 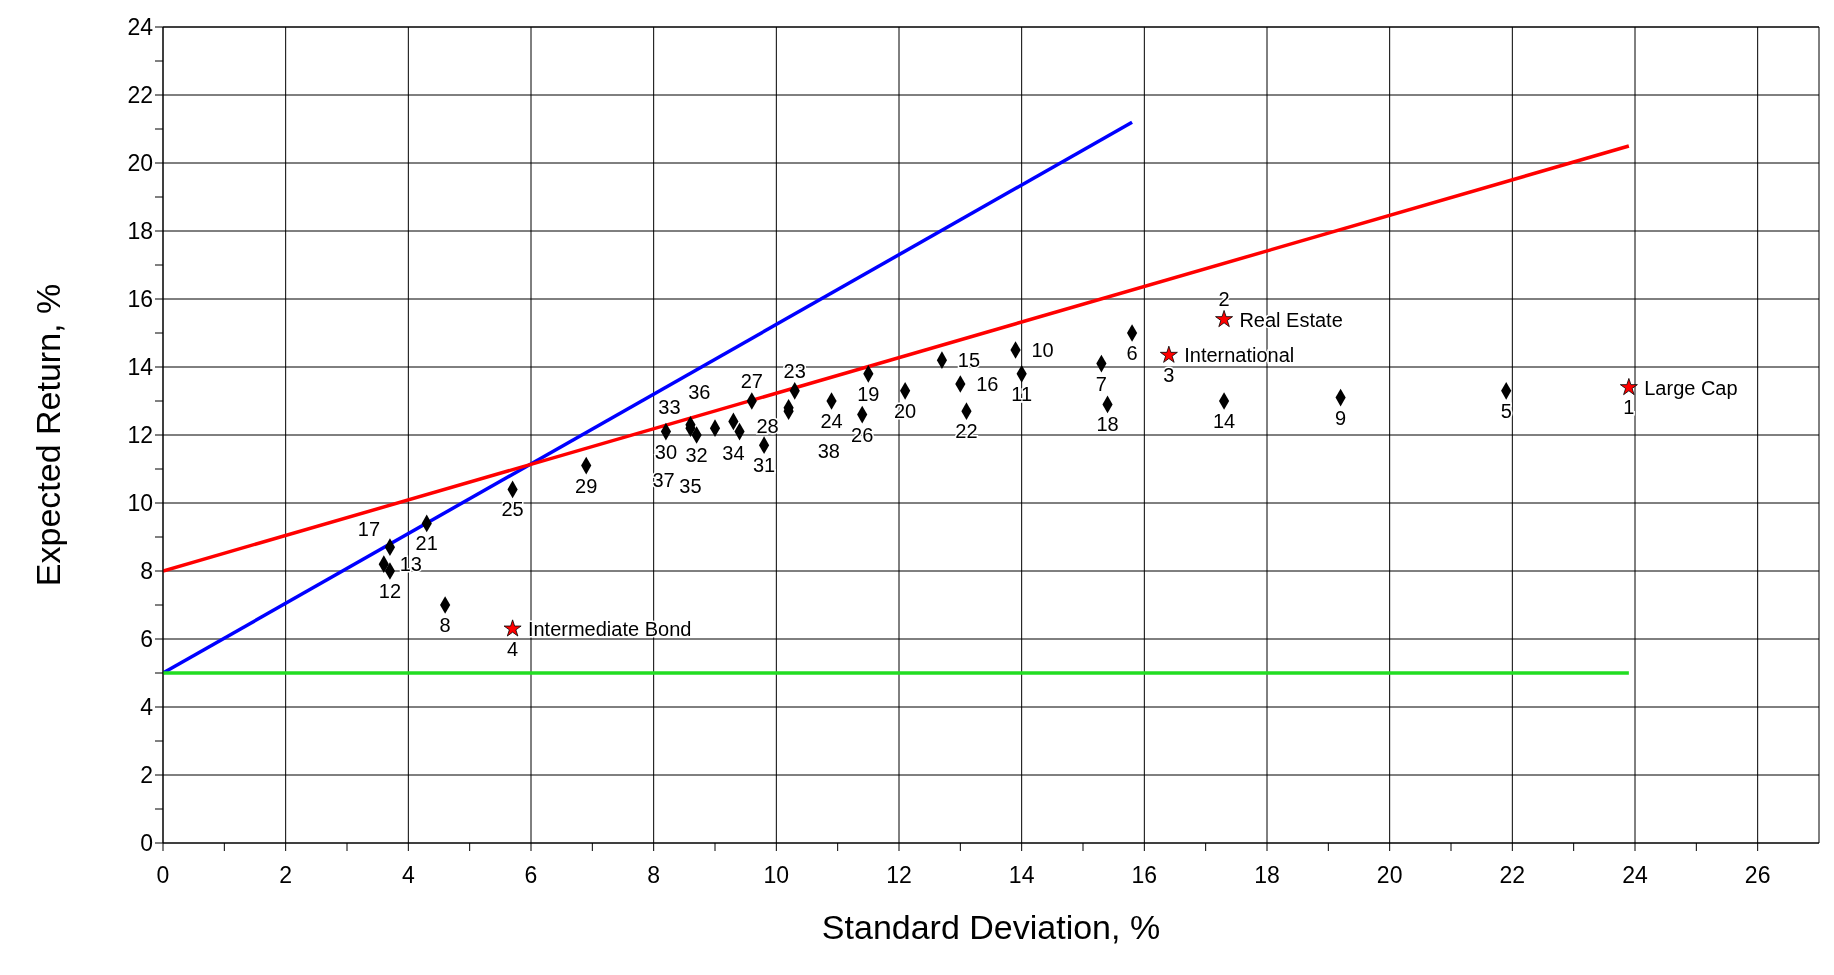 I want to click on annotation: 18, so click(x=1107, y=424).